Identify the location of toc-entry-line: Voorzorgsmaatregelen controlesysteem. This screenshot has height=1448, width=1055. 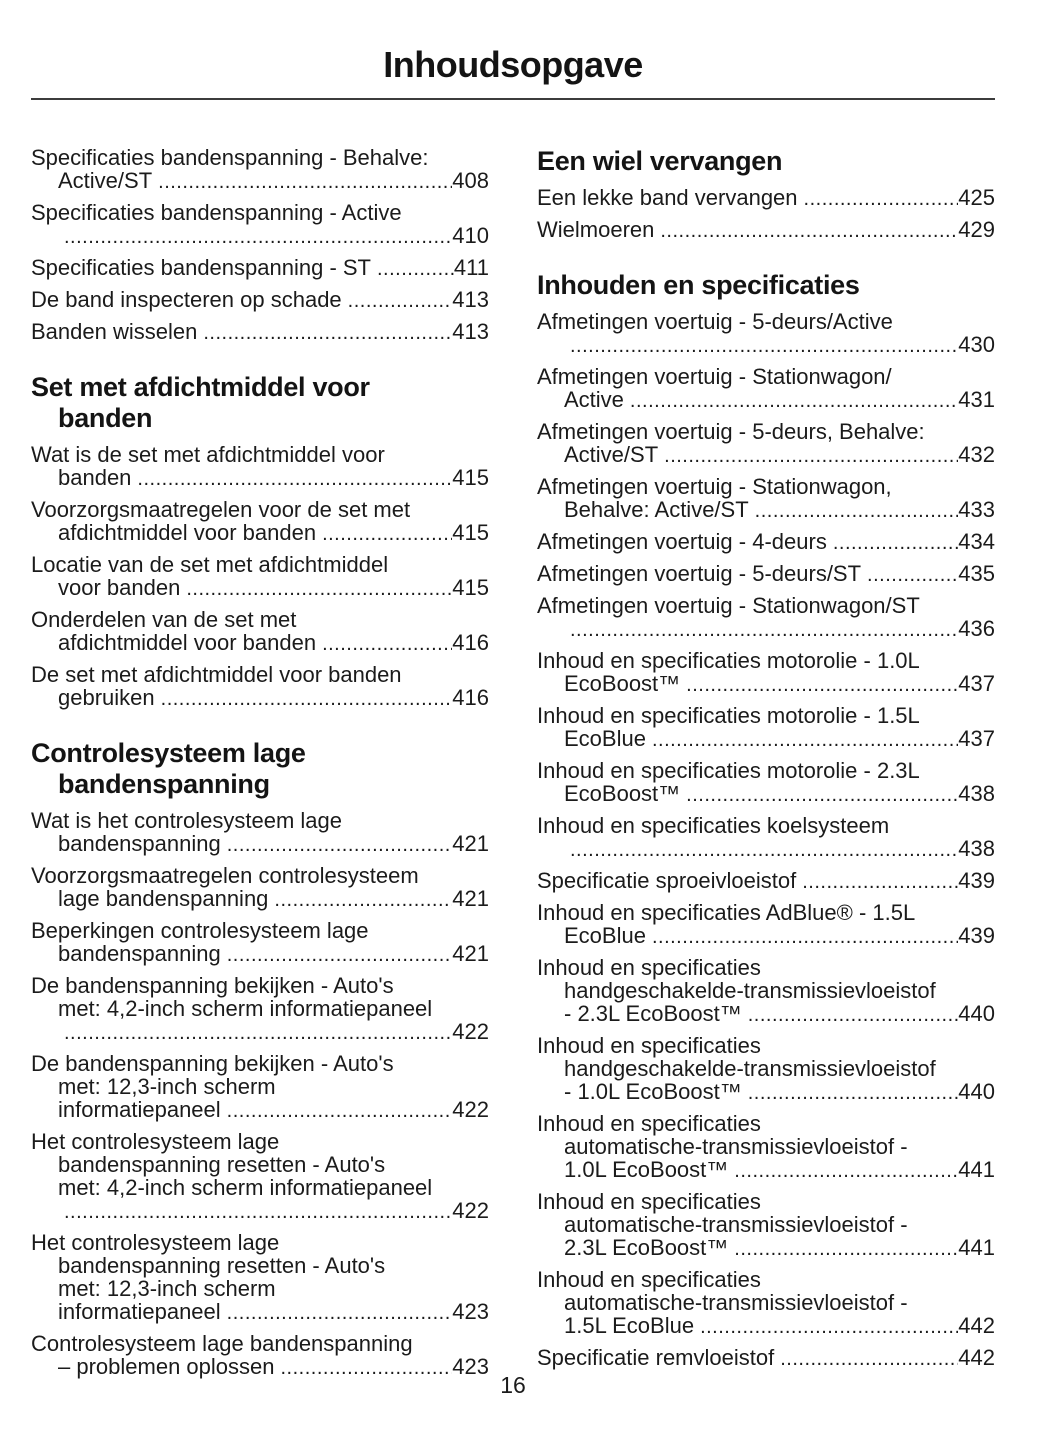
(260, 875).